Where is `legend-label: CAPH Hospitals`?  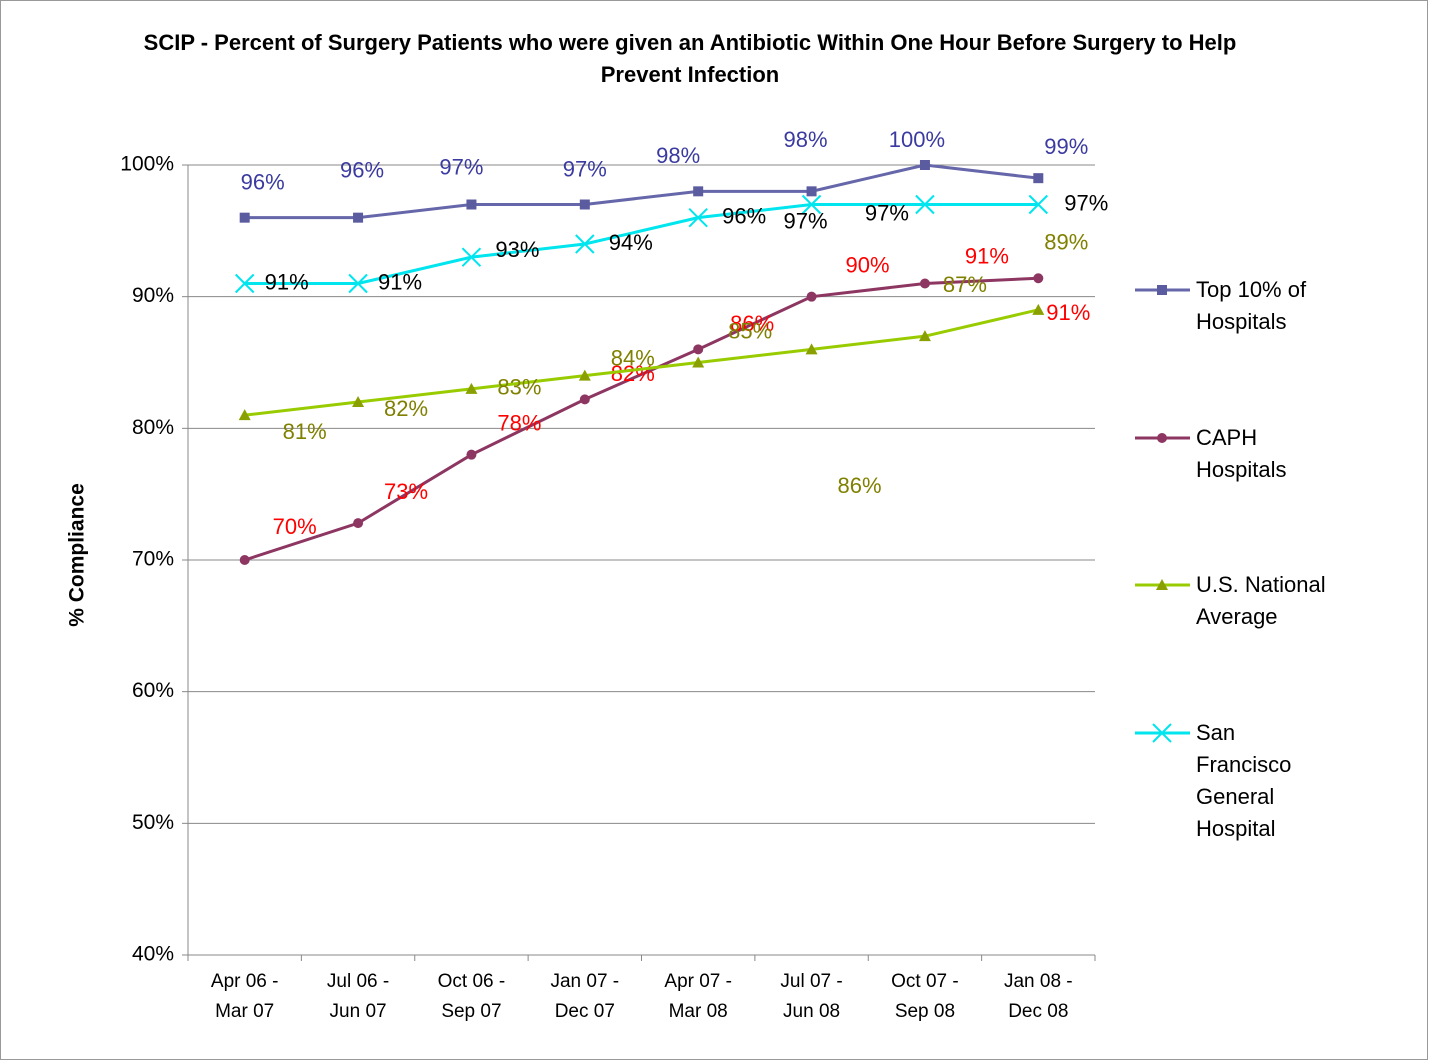 legend-label: CAPH Hospitals is located at coordinates (1241, 453).